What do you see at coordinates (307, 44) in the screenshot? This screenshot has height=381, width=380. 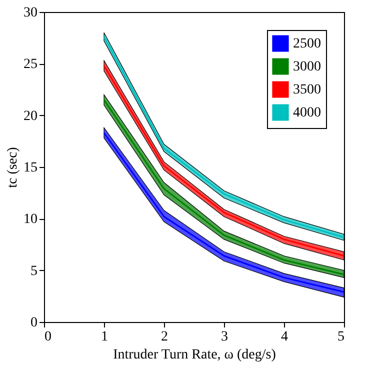 I see `legend-label: 2500` at bounding box center [307, 44].